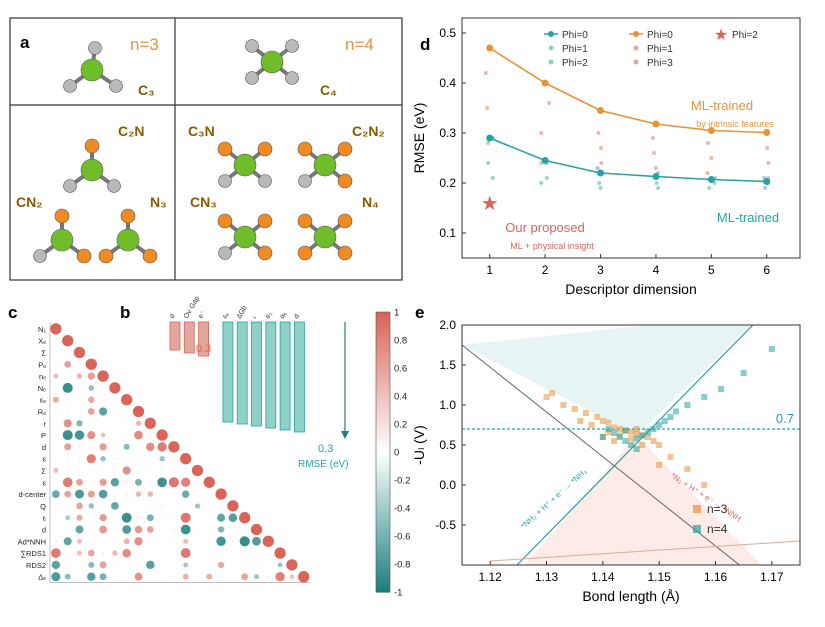  I want to click on matrix-row-label: εₑ, so click(43, 400).